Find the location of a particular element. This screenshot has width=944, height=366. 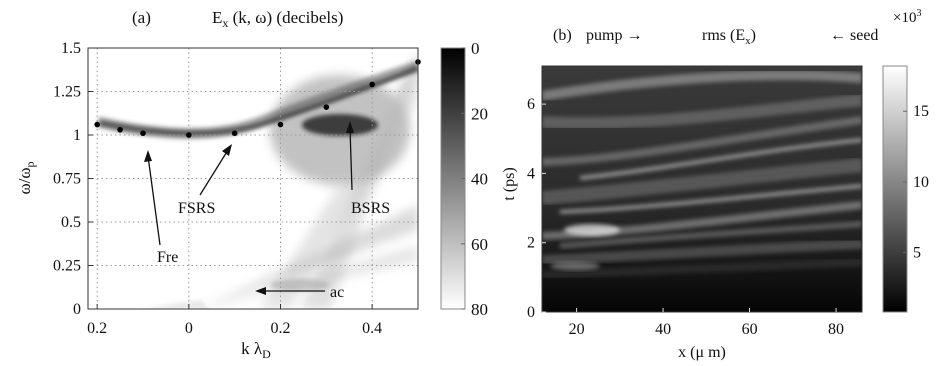

colorbar-exponent: ×10³ is located at coordinates (907, 17).